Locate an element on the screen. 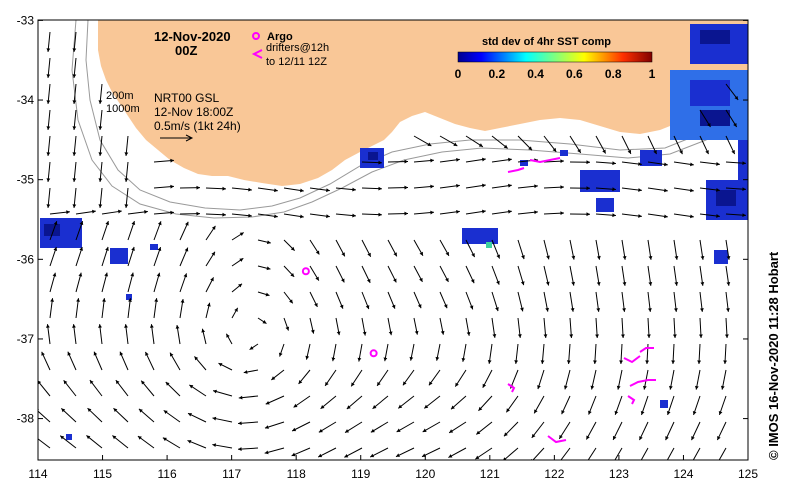 This screenshot has width=790, height=492. x-tick-label: 120 is located at coordinates (425, 474).